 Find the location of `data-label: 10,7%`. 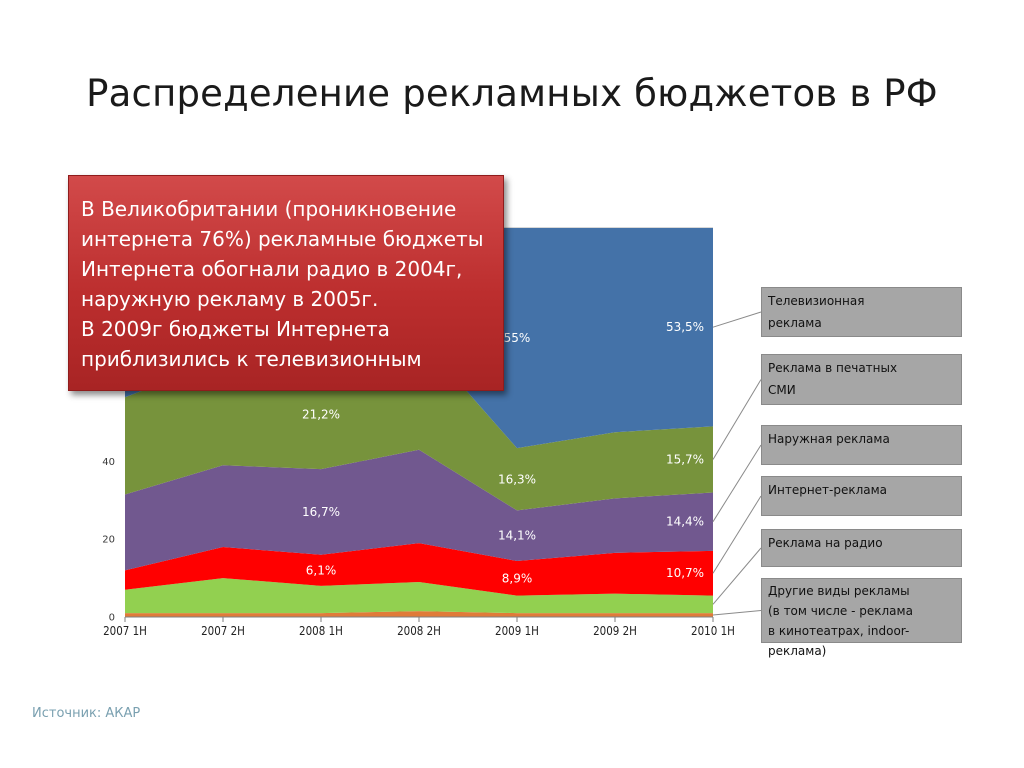

data-label: 10,7% is located at coordinates (685, 573).